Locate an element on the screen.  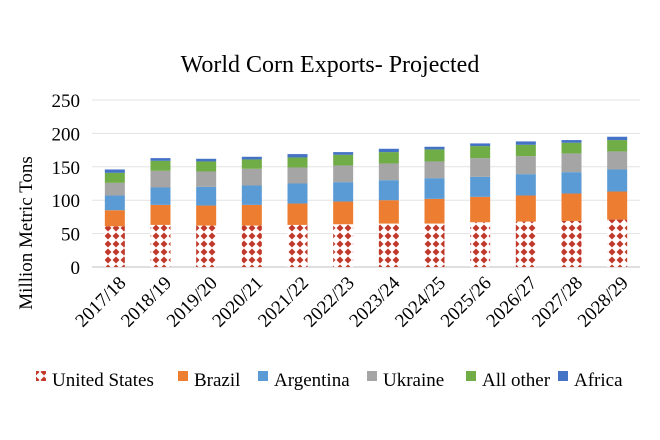
x-tick-label: 2019/20 is located at coordinates (192, 302).